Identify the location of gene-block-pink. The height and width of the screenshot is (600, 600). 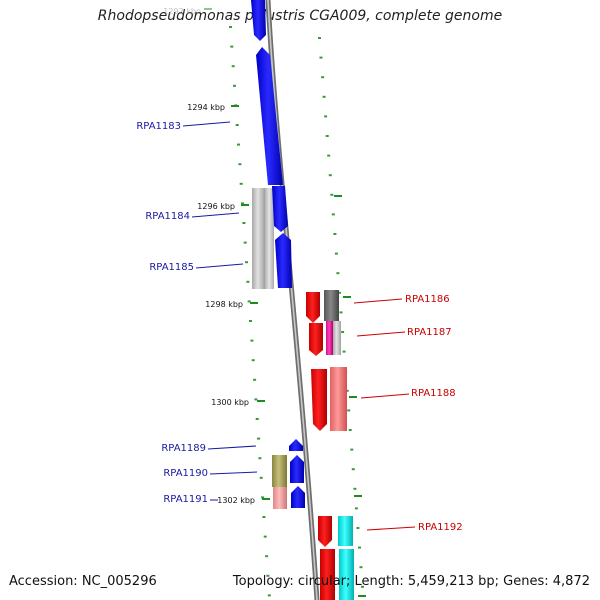
(280, 498).